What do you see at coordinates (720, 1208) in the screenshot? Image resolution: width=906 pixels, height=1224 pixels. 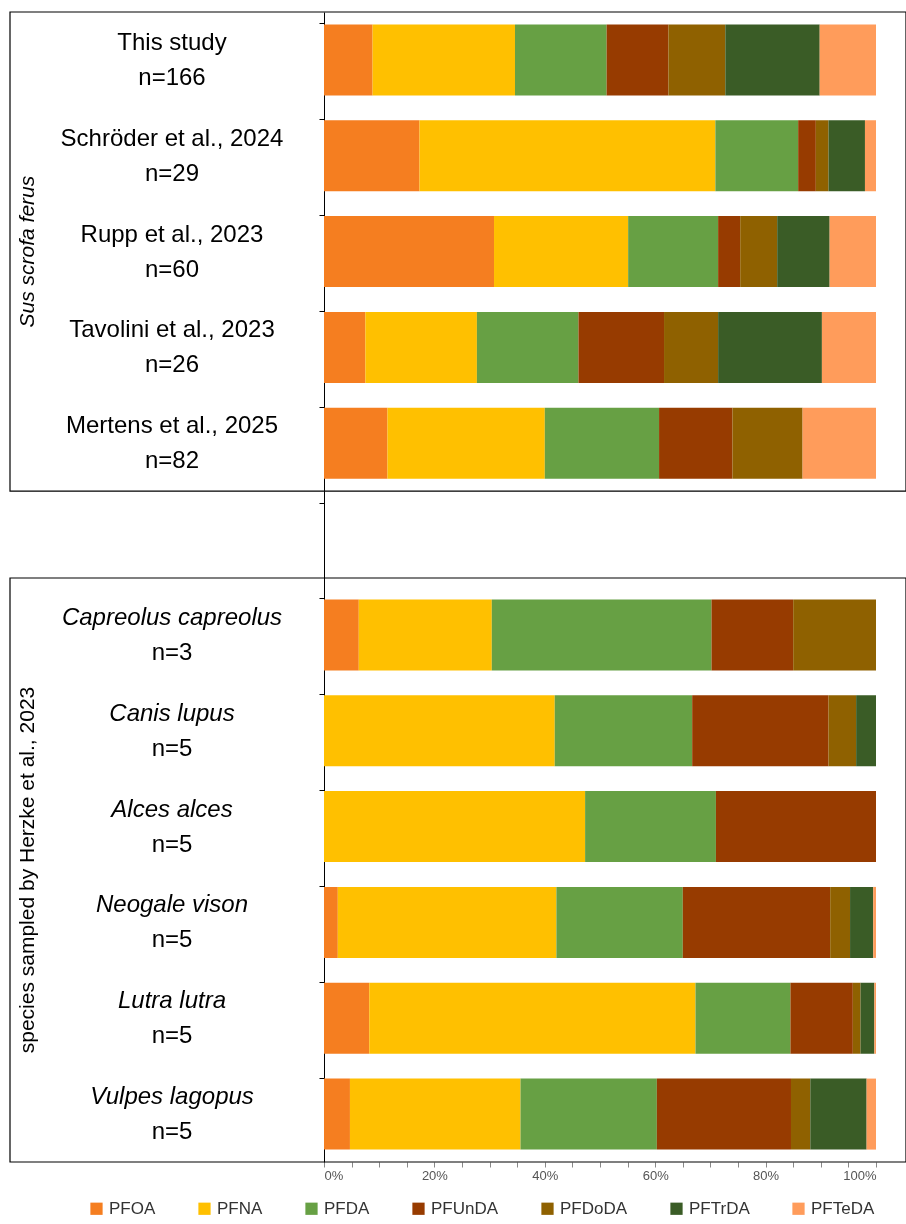 I see `legend-label: PFTrDA` at bounding box center [720, 1208].